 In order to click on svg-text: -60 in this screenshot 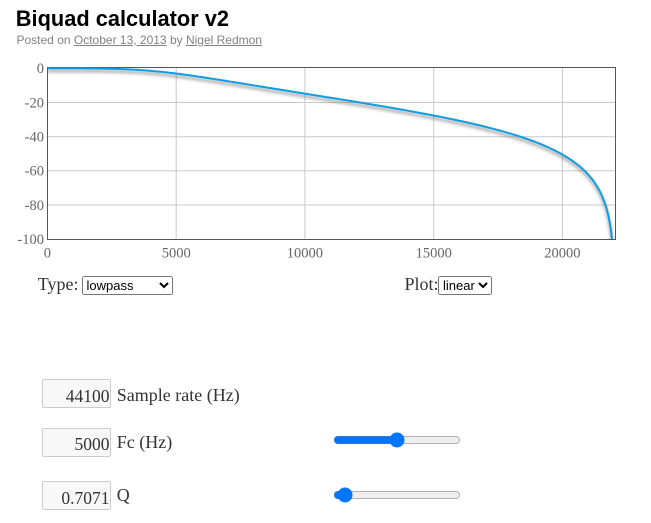, I will do `click(34, 172)`.